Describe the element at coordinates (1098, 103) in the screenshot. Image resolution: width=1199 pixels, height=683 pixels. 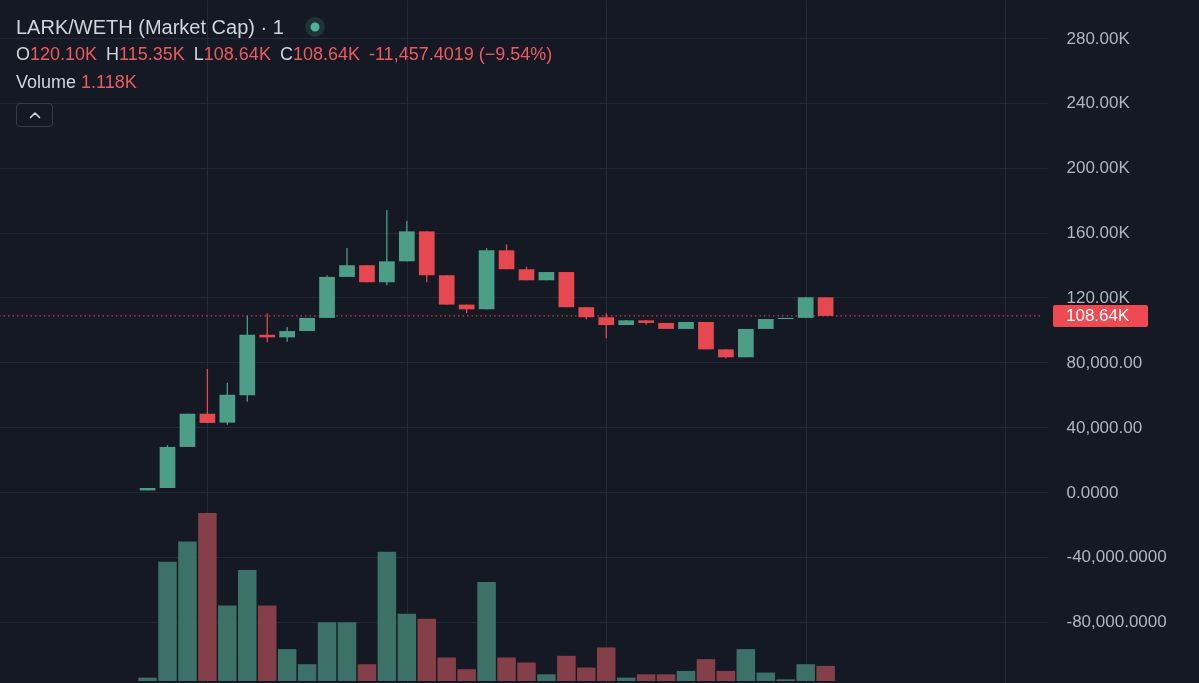
I see `y-tick-label: 240.00K` at that location.